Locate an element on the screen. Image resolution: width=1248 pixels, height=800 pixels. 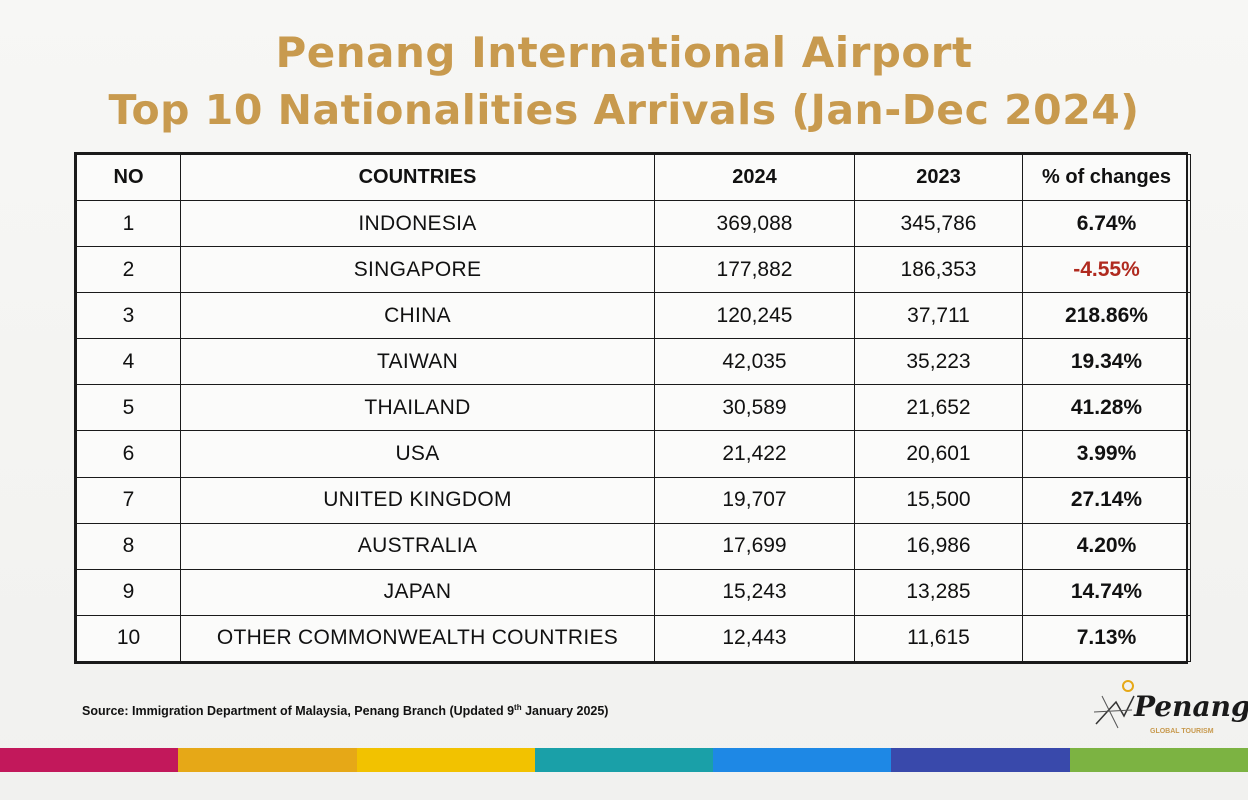
table-row: 3 CHINA 120,245 37,711 218.86% is located at coordinates (633, 316).